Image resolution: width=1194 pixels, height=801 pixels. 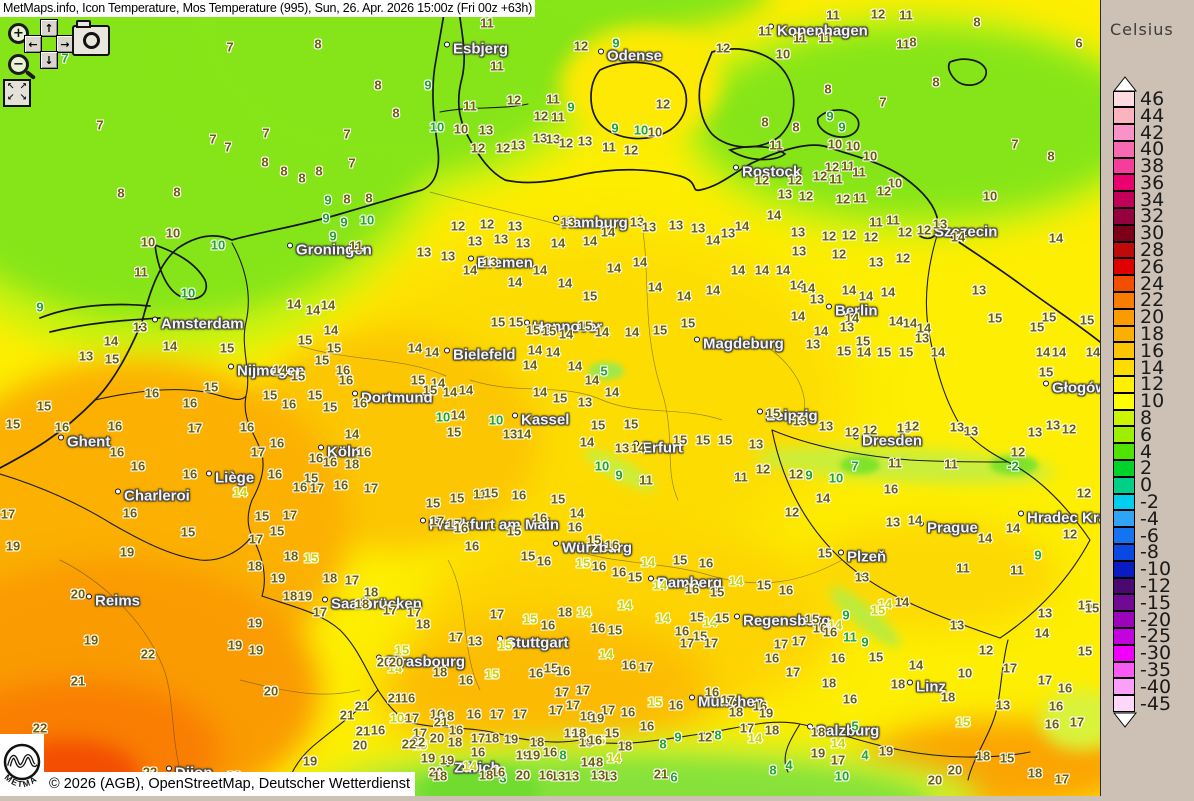 What do you see at coordinates (49, 60) in the screenshot?
I see `pan-down-button: ↓` at bounding box center [49, 60].